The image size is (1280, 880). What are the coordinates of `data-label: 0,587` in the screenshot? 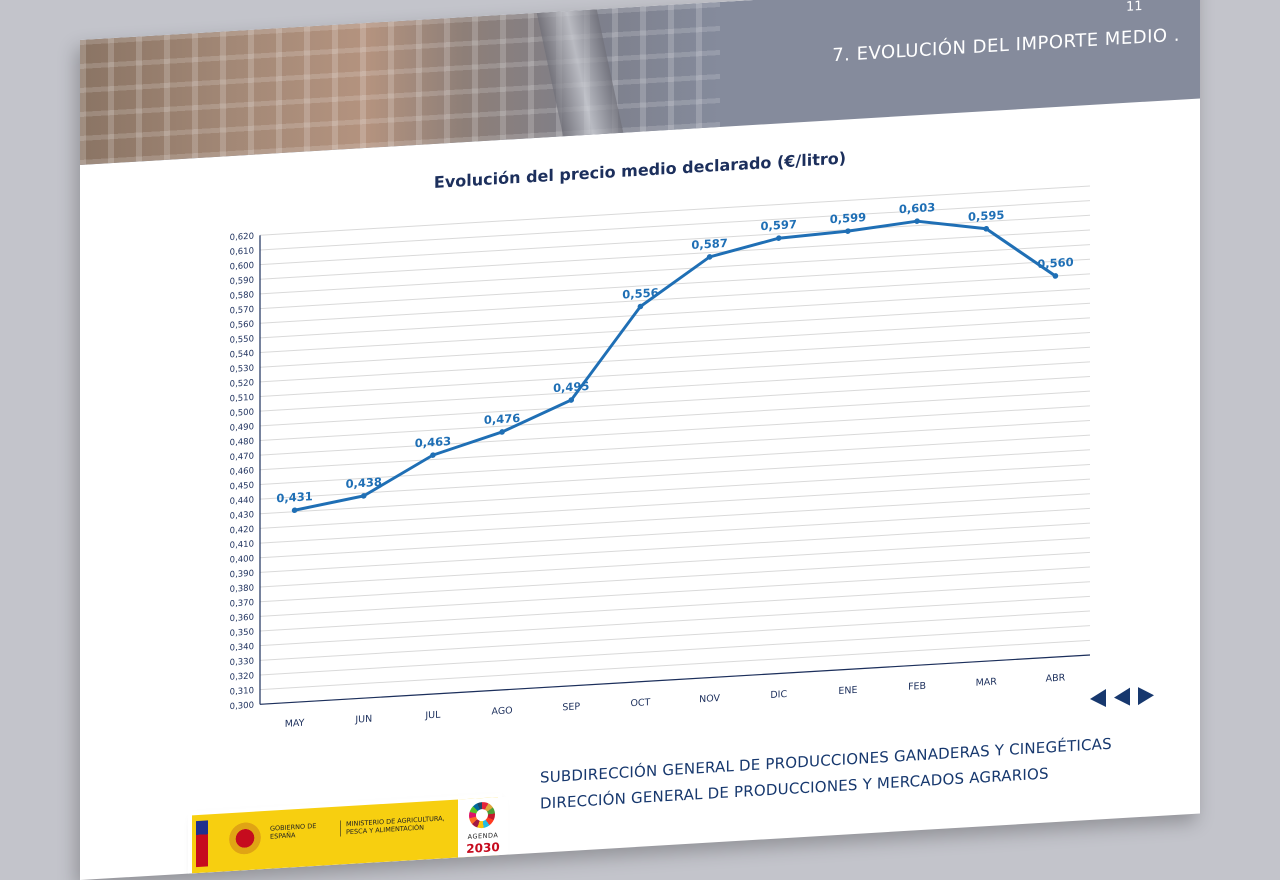 It's located at (709, 244).